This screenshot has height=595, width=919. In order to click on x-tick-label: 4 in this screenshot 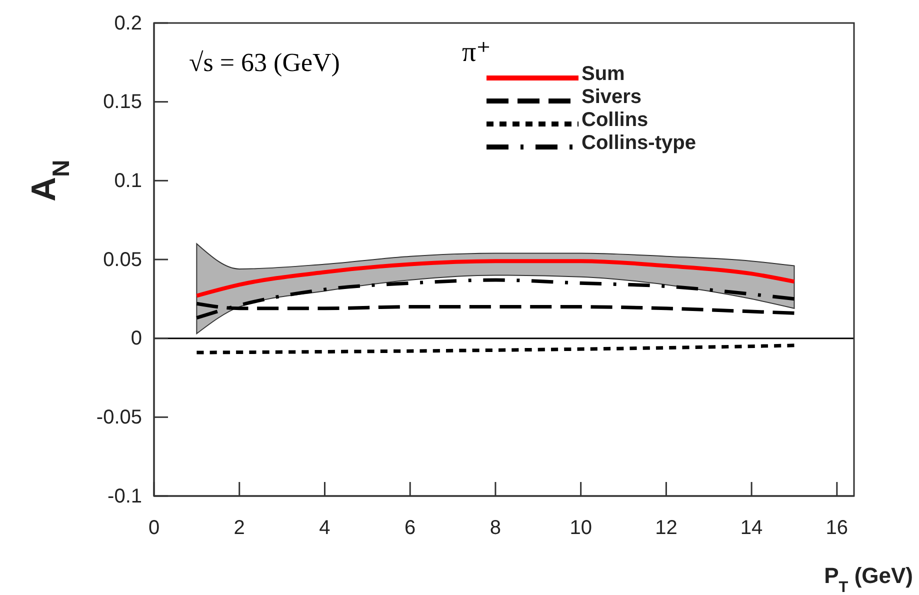, I will do `click(324, 528)`.